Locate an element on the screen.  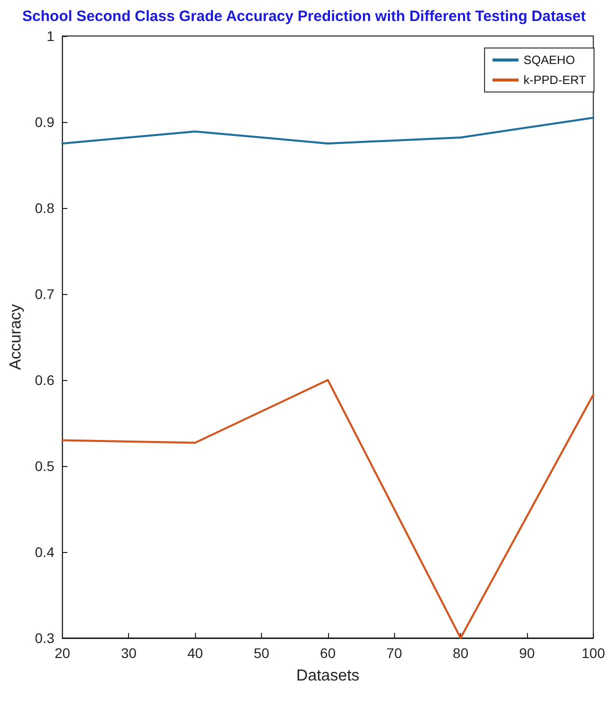
legend-label: SQAEHO is located at coordinates (549, 60).